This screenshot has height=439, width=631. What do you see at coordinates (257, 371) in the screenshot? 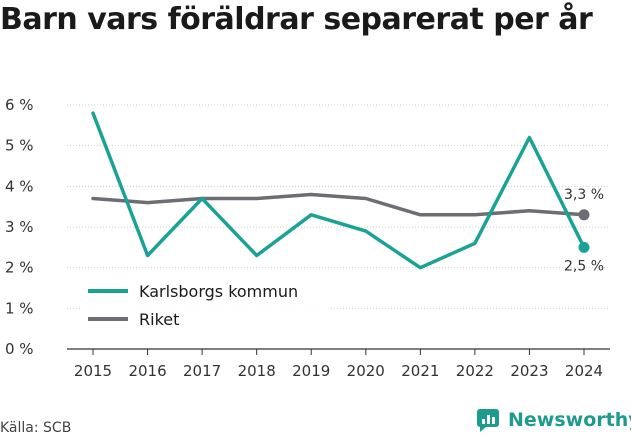
I see `x-tick-label: 2018` at bounding box center [257, 371].